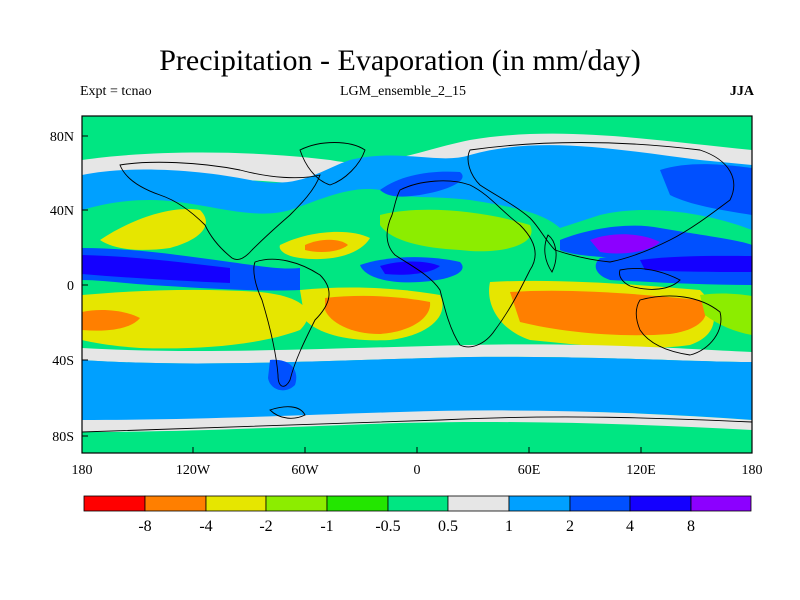 The height and width of the screenshot is (600, 800). What do you see at coordinates (193, 470) in the screenshot?
I see `lon-label: 120W` at bounding box center [193, 470].